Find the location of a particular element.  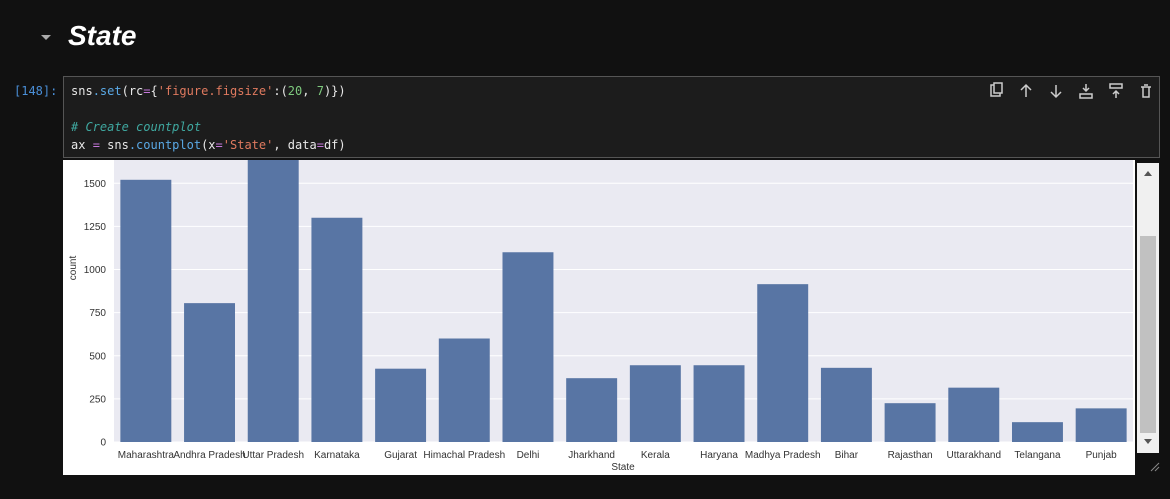

delete-icon is located at coordinates (1146, 91).